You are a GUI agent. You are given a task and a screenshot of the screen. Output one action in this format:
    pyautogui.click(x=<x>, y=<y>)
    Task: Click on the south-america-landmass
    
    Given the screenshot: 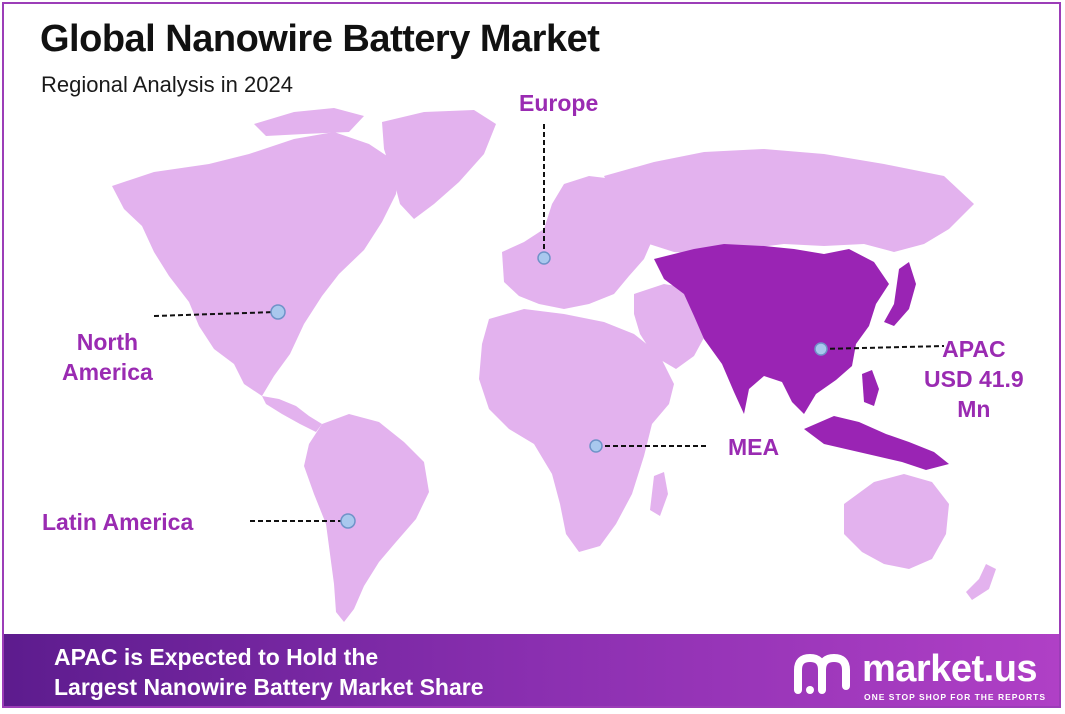 What is the action you would take?
    pyautogui.click(x=366, y=518)
    